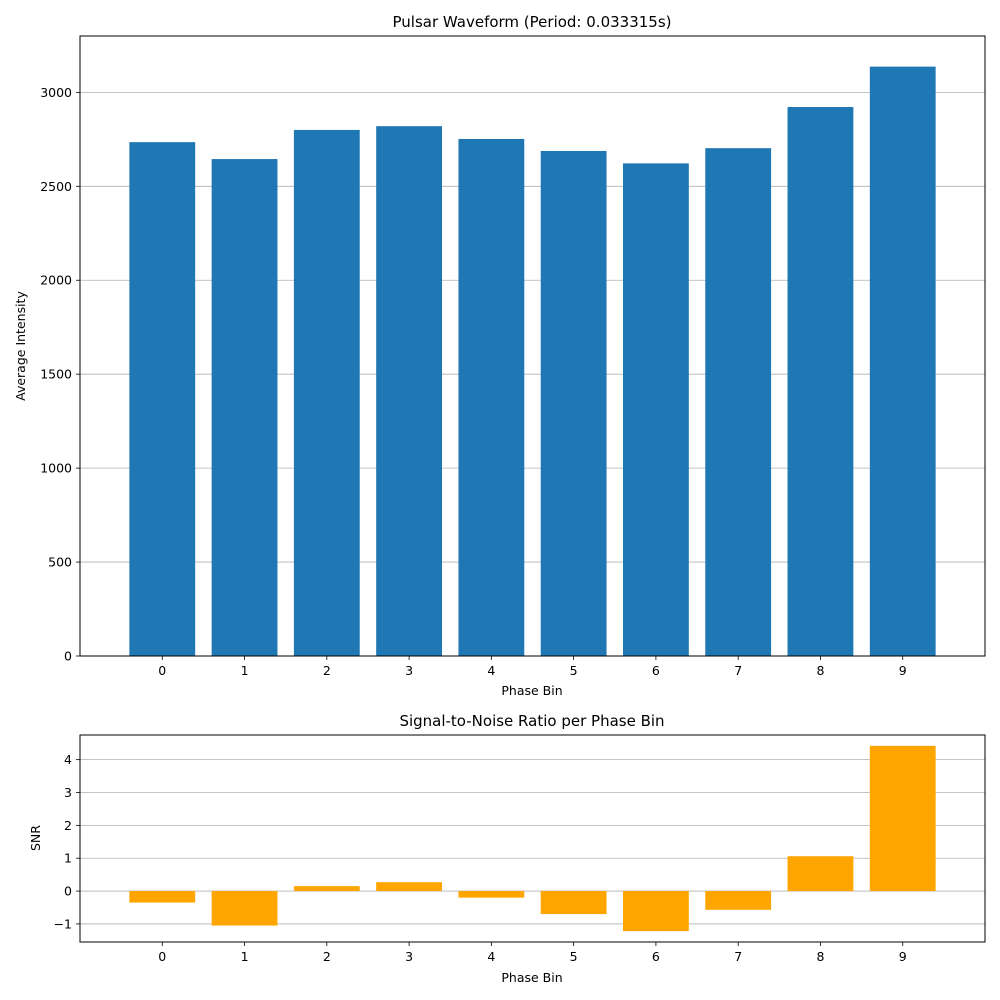 The image size is (1000, 1000). Describe the element at coordinates (56, 280) in the screenshot. I see `intensity-y-tick-label: 2000` at that location.